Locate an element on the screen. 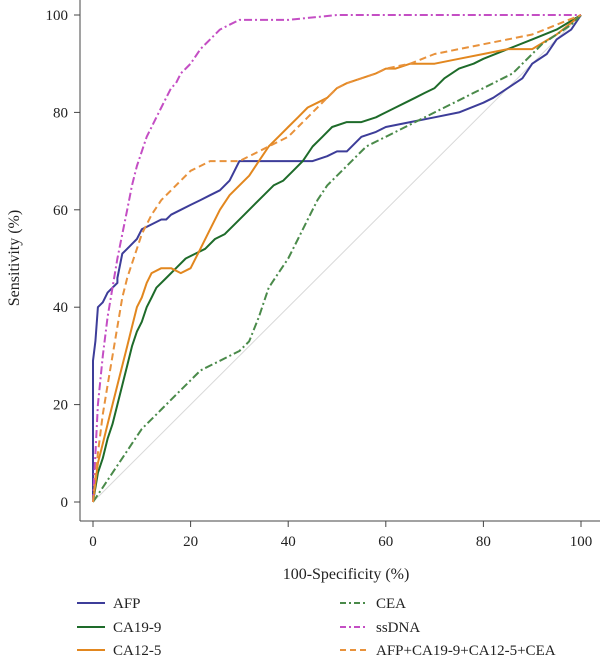 Image resolution: width=600 pixels, height=666 pixels. y-tick-label: 20 is located at coordinates (60, 406).